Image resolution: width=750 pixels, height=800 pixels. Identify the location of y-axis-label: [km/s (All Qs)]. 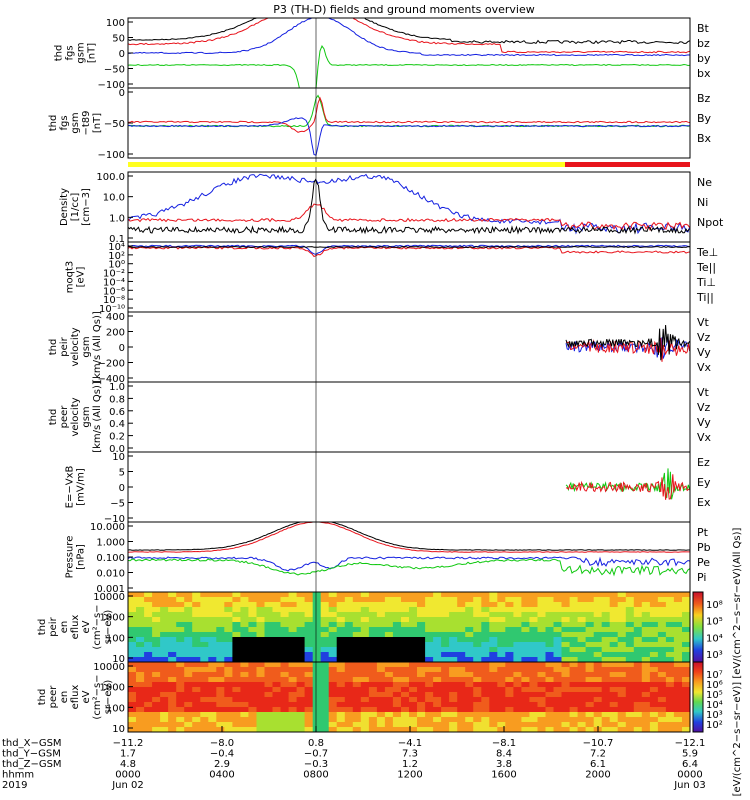
(97, 347).